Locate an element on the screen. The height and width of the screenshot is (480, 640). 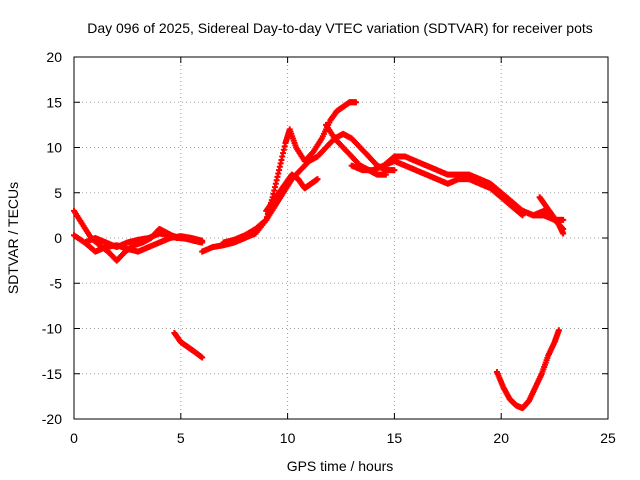
y-tick-label: -5 is located at coordinates (56, 283).